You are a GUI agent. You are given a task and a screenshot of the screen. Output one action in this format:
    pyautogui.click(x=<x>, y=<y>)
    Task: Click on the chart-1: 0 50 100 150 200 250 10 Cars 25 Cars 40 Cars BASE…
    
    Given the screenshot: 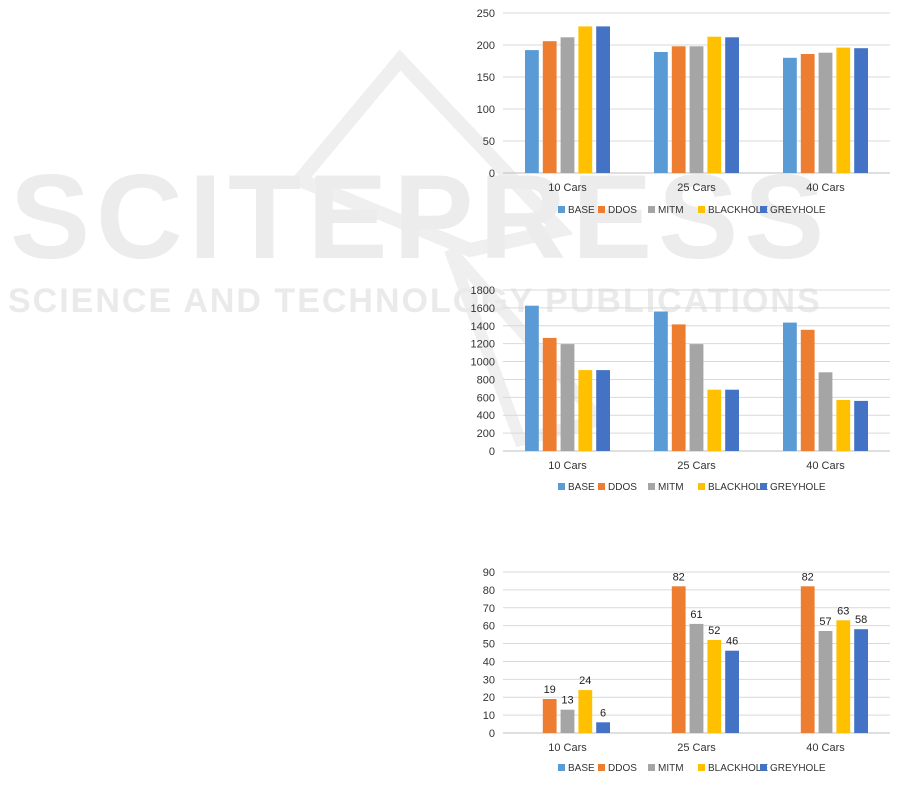 What is the action you would take?
    pyautogui.click(x=683, y=112)
    